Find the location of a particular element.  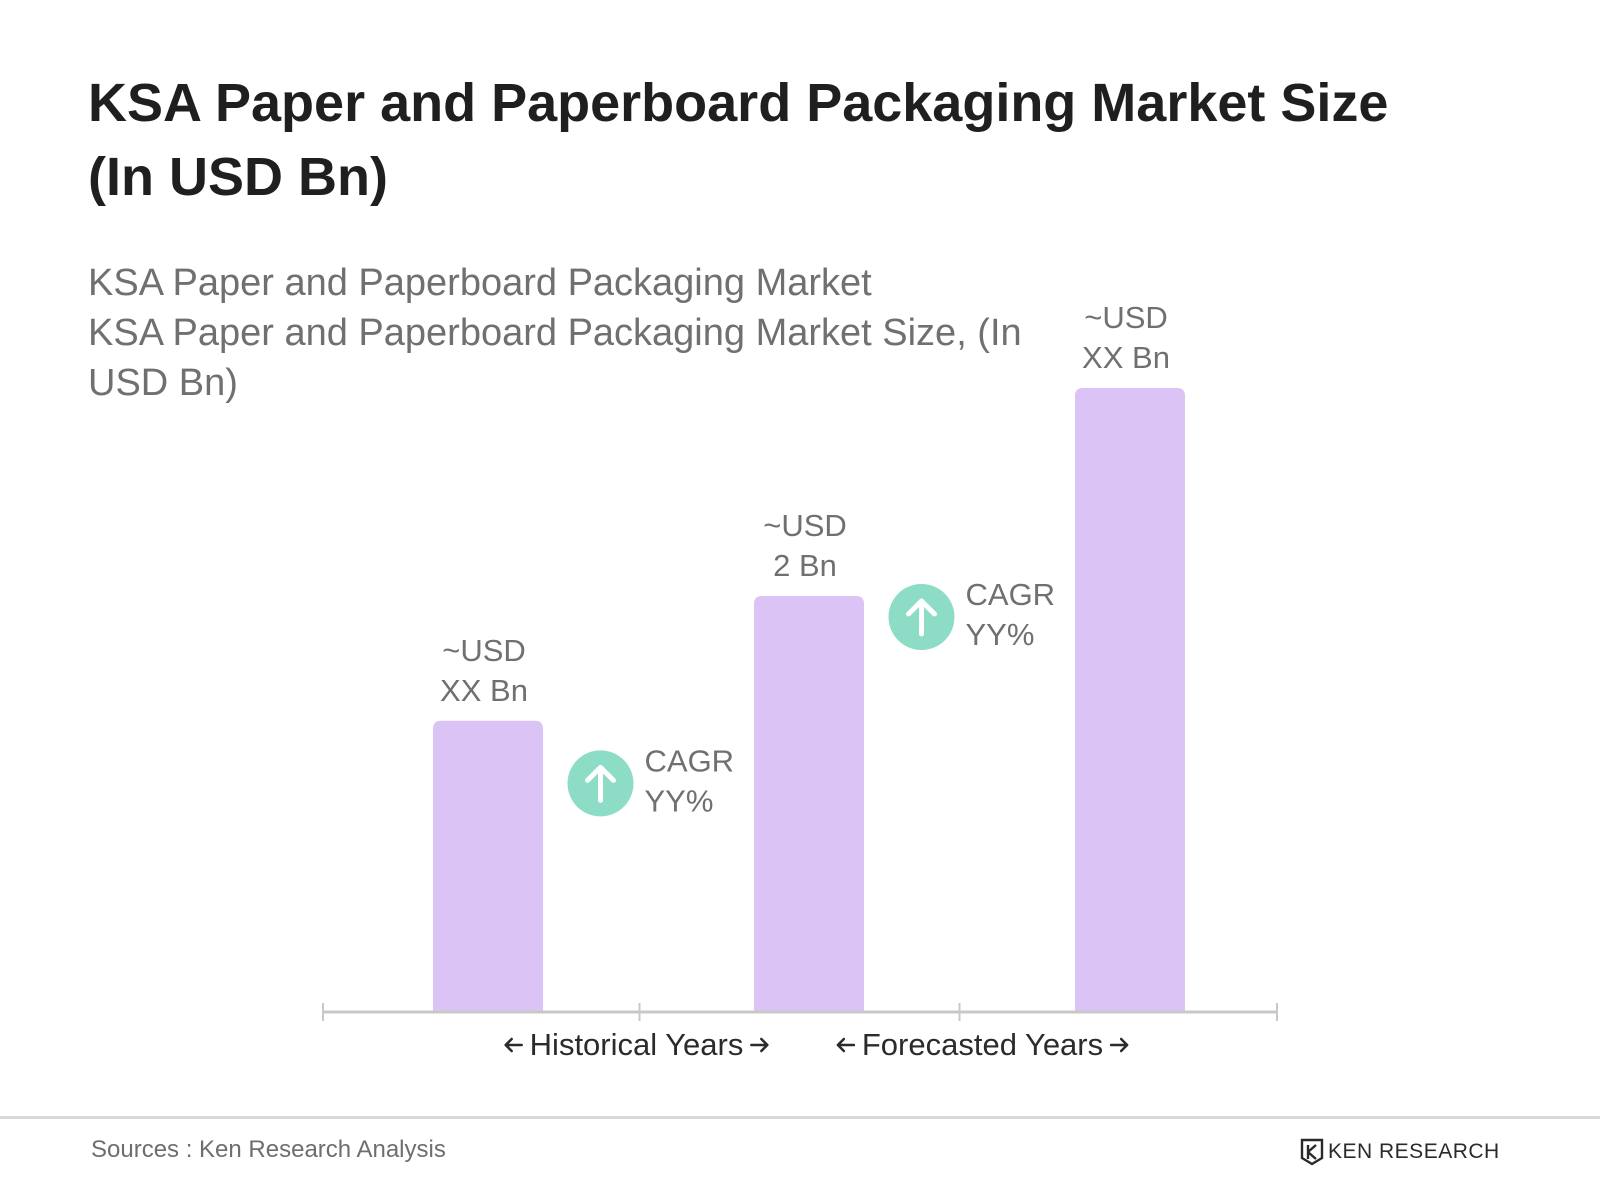

ken-research-logo-icon is located at coordinates (1312, 1152).